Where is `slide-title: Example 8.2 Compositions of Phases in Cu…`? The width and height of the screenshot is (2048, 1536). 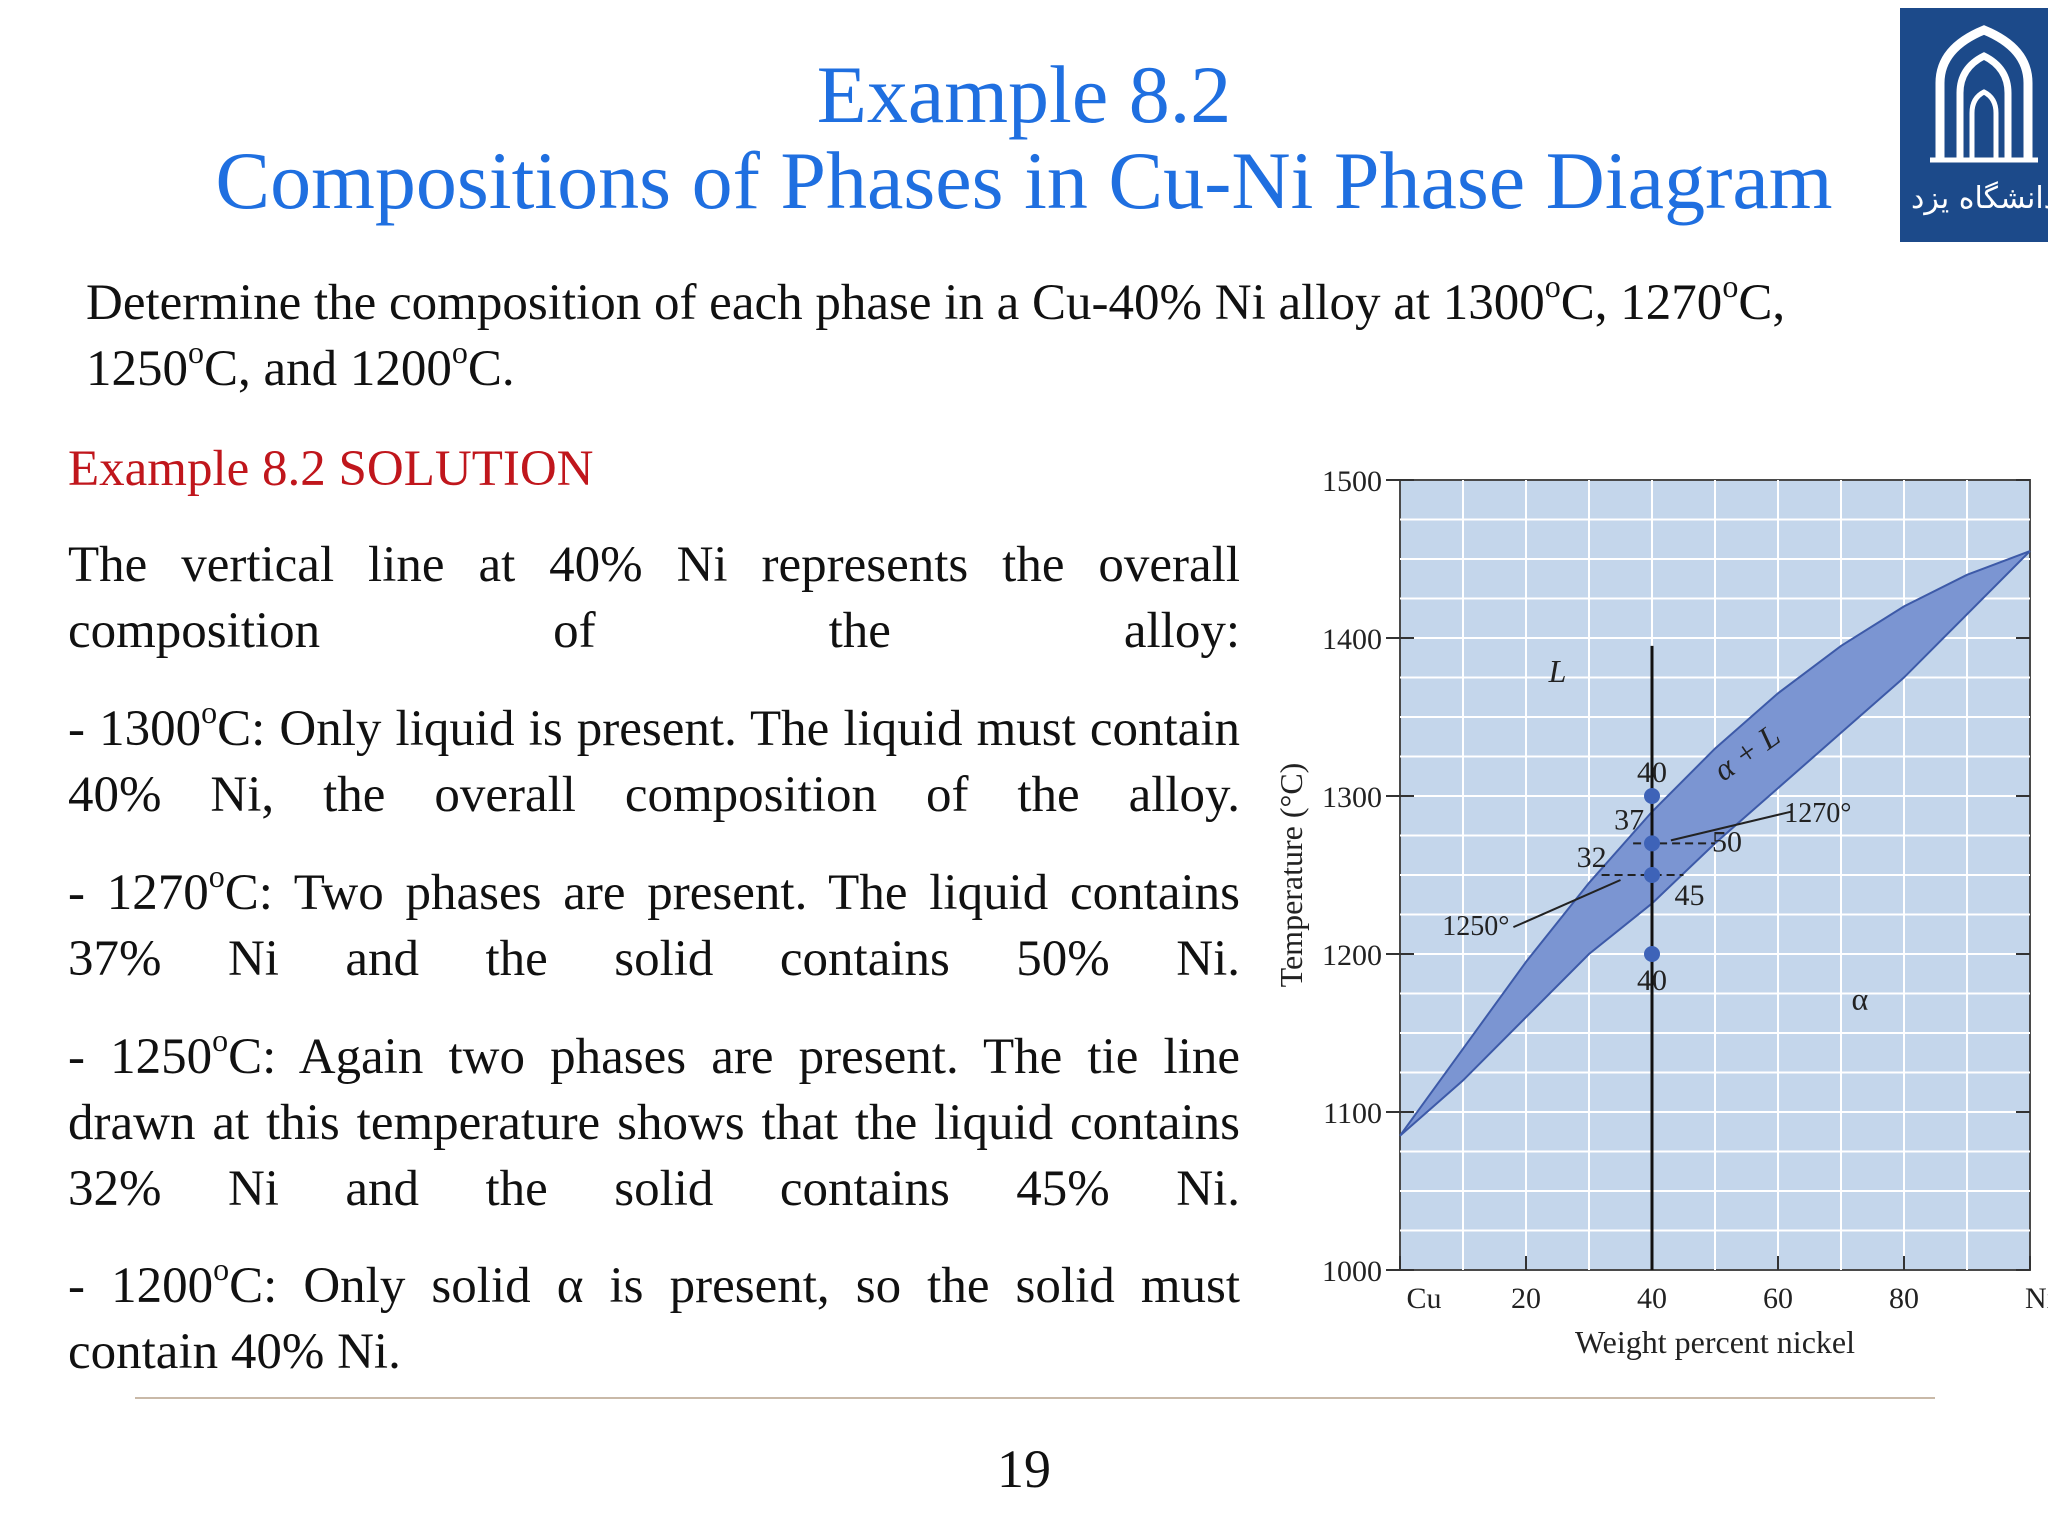 slide-title: Example 8.2 Compositions of Phases in Cu… is located at coordinates (1024, 138).